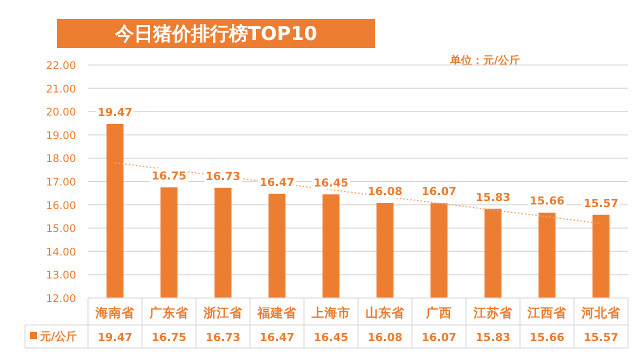 The image size is (640, 360). What do you see at coordinates (439, 191) in the screenshot?
I see `text: 16.07` at bounding box center [439, 191].